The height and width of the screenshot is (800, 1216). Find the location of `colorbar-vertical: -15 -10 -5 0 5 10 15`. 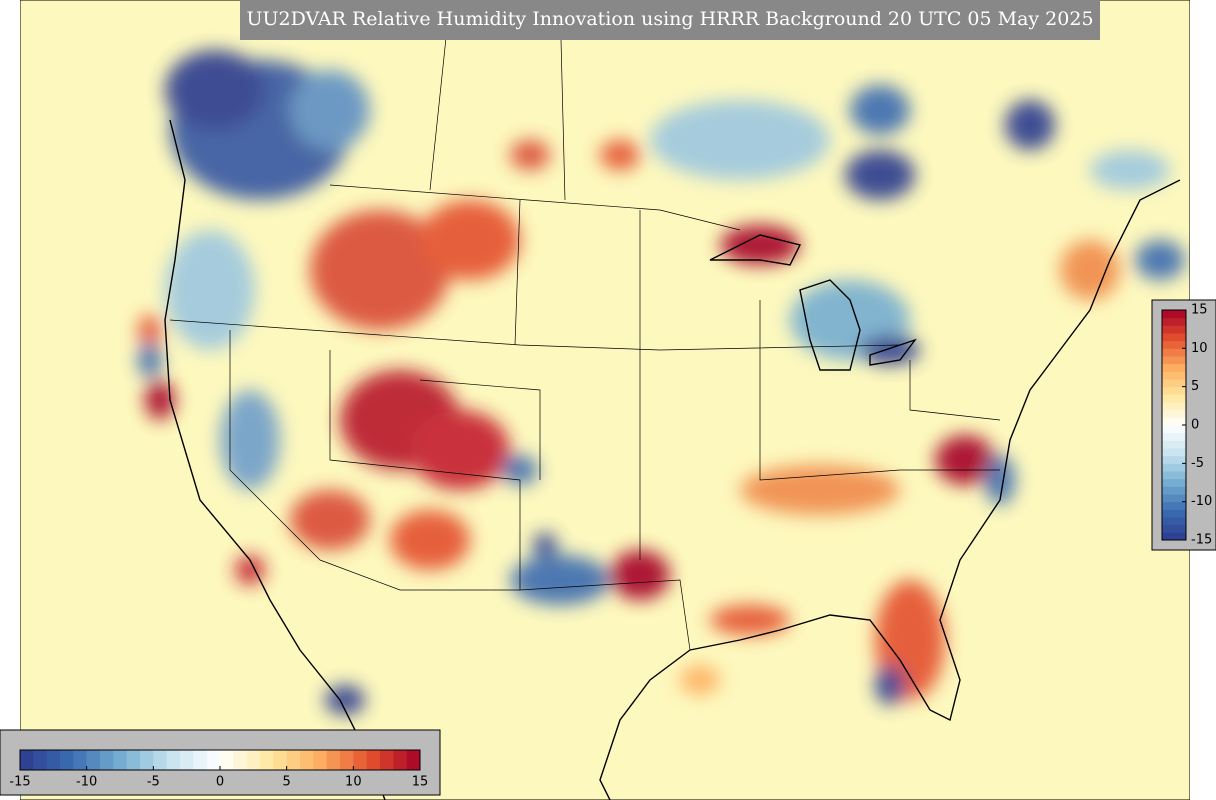

colorbar-vertical: -15 -10 -5 0 5 10 15 is located at coordinates (1183, 425).